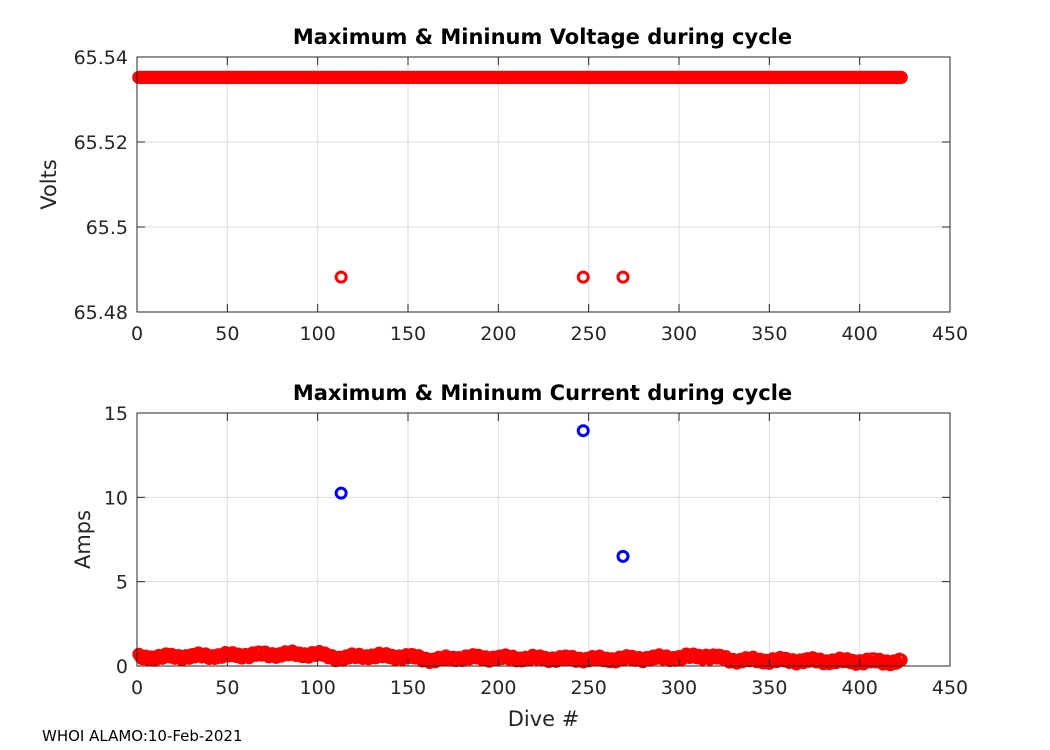  Describe the element at coordinates (101, 313) in the screenshot. I see `y-tick-label: 65.48` at that location.